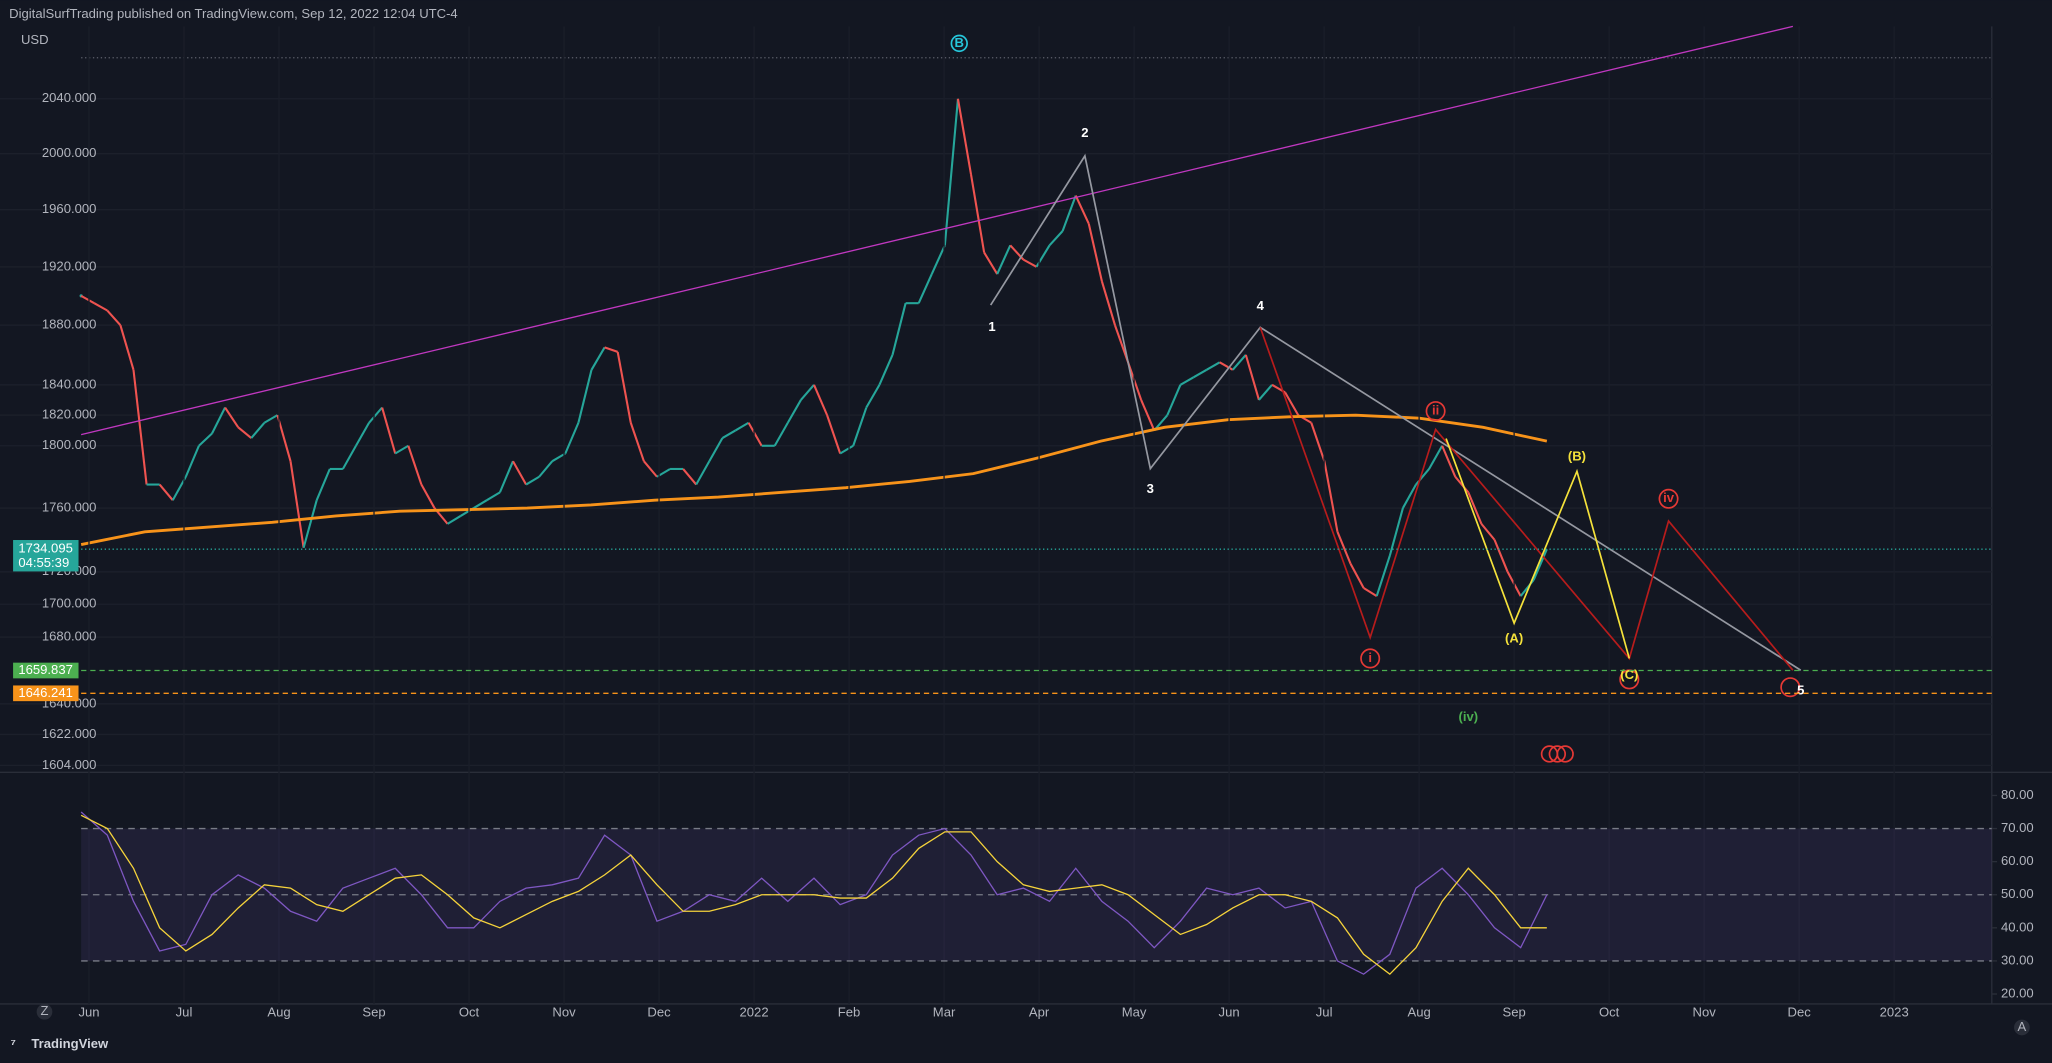 Image resolution: width=2052 pixels, height=1063 pixels. Describe the element at coordinates (1261, 305) in the screenshot. I see `wave-label: 4` at that location.